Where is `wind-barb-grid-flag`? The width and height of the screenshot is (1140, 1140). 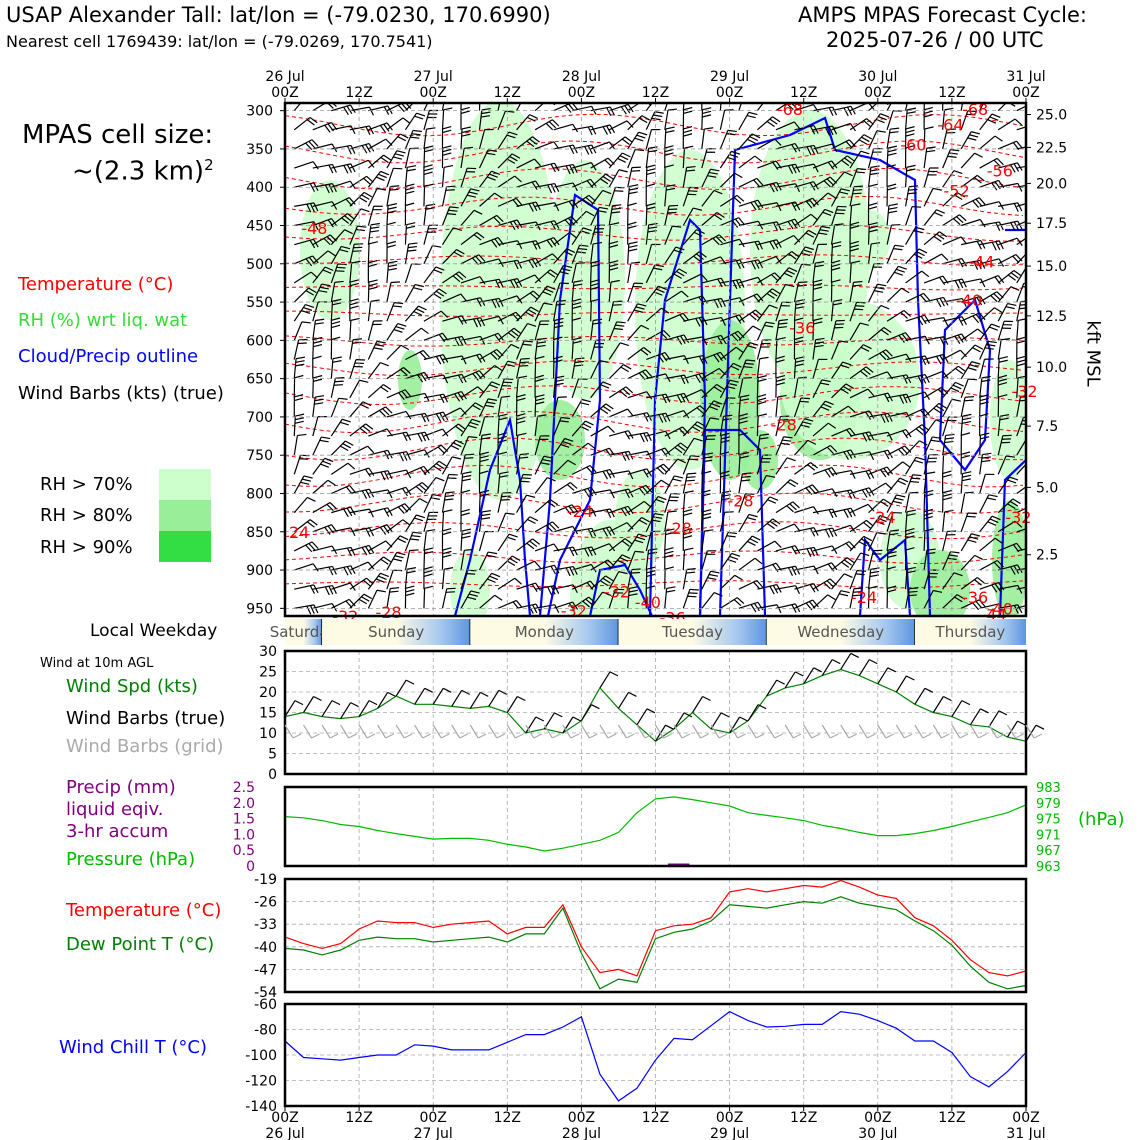
wind-barb-grid-flag is located at coordinates (667, 736).